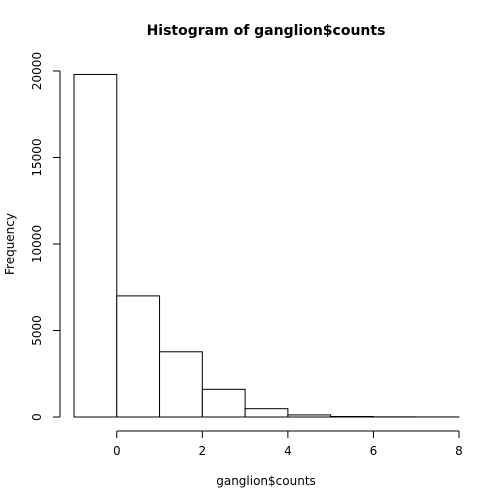  What do you see at coordinates (45, 236) in the screenshot?
I see `y-axis: 0 5000 10000 15000 20000` at bounding box center [45, 236].